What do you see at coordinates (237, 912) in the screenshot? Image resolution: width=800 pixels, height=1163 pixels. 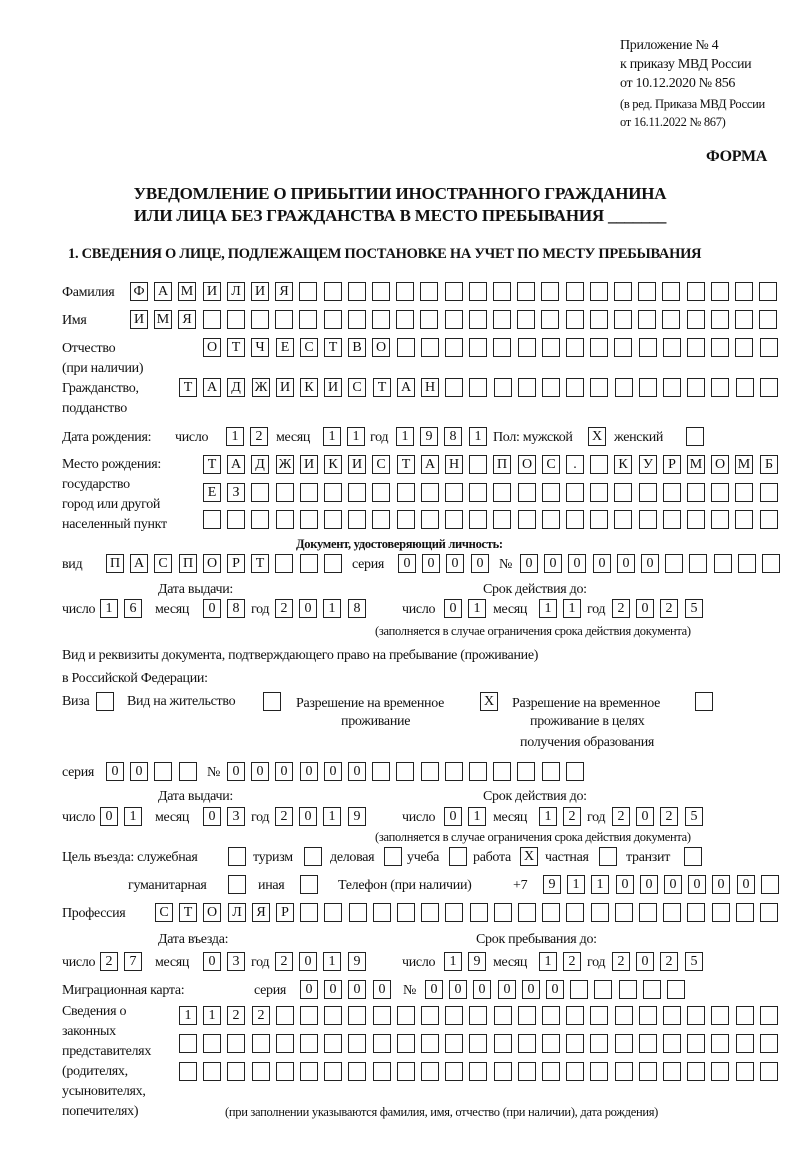 I see `char-cell: Л` at bounding box center [237, 912].